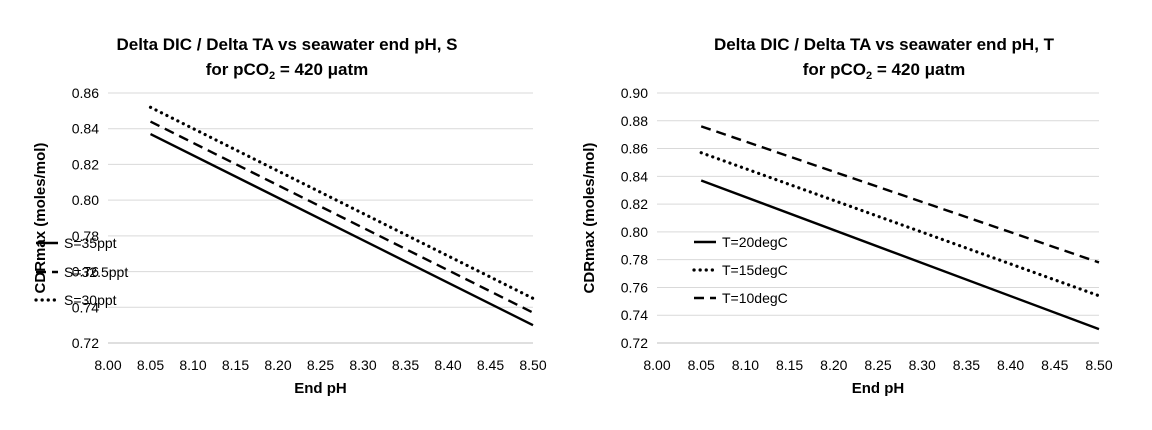 Image resolution: width=1152 pixels, height=430 pixels. I want to click on legend-label: S=35ppt, so click(90, 243).